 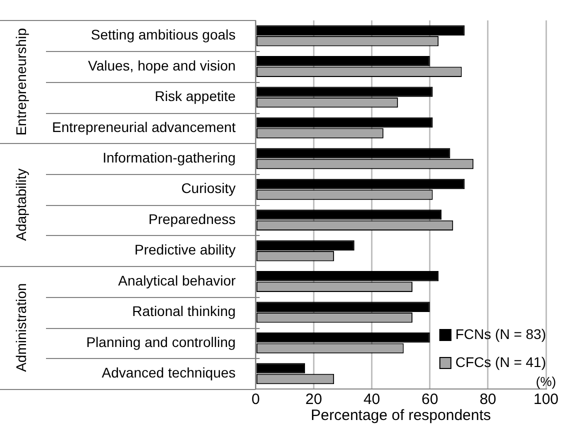 I want to click on y-tick-label: Entrepreneurial advancement, so click(x=144, y=126).